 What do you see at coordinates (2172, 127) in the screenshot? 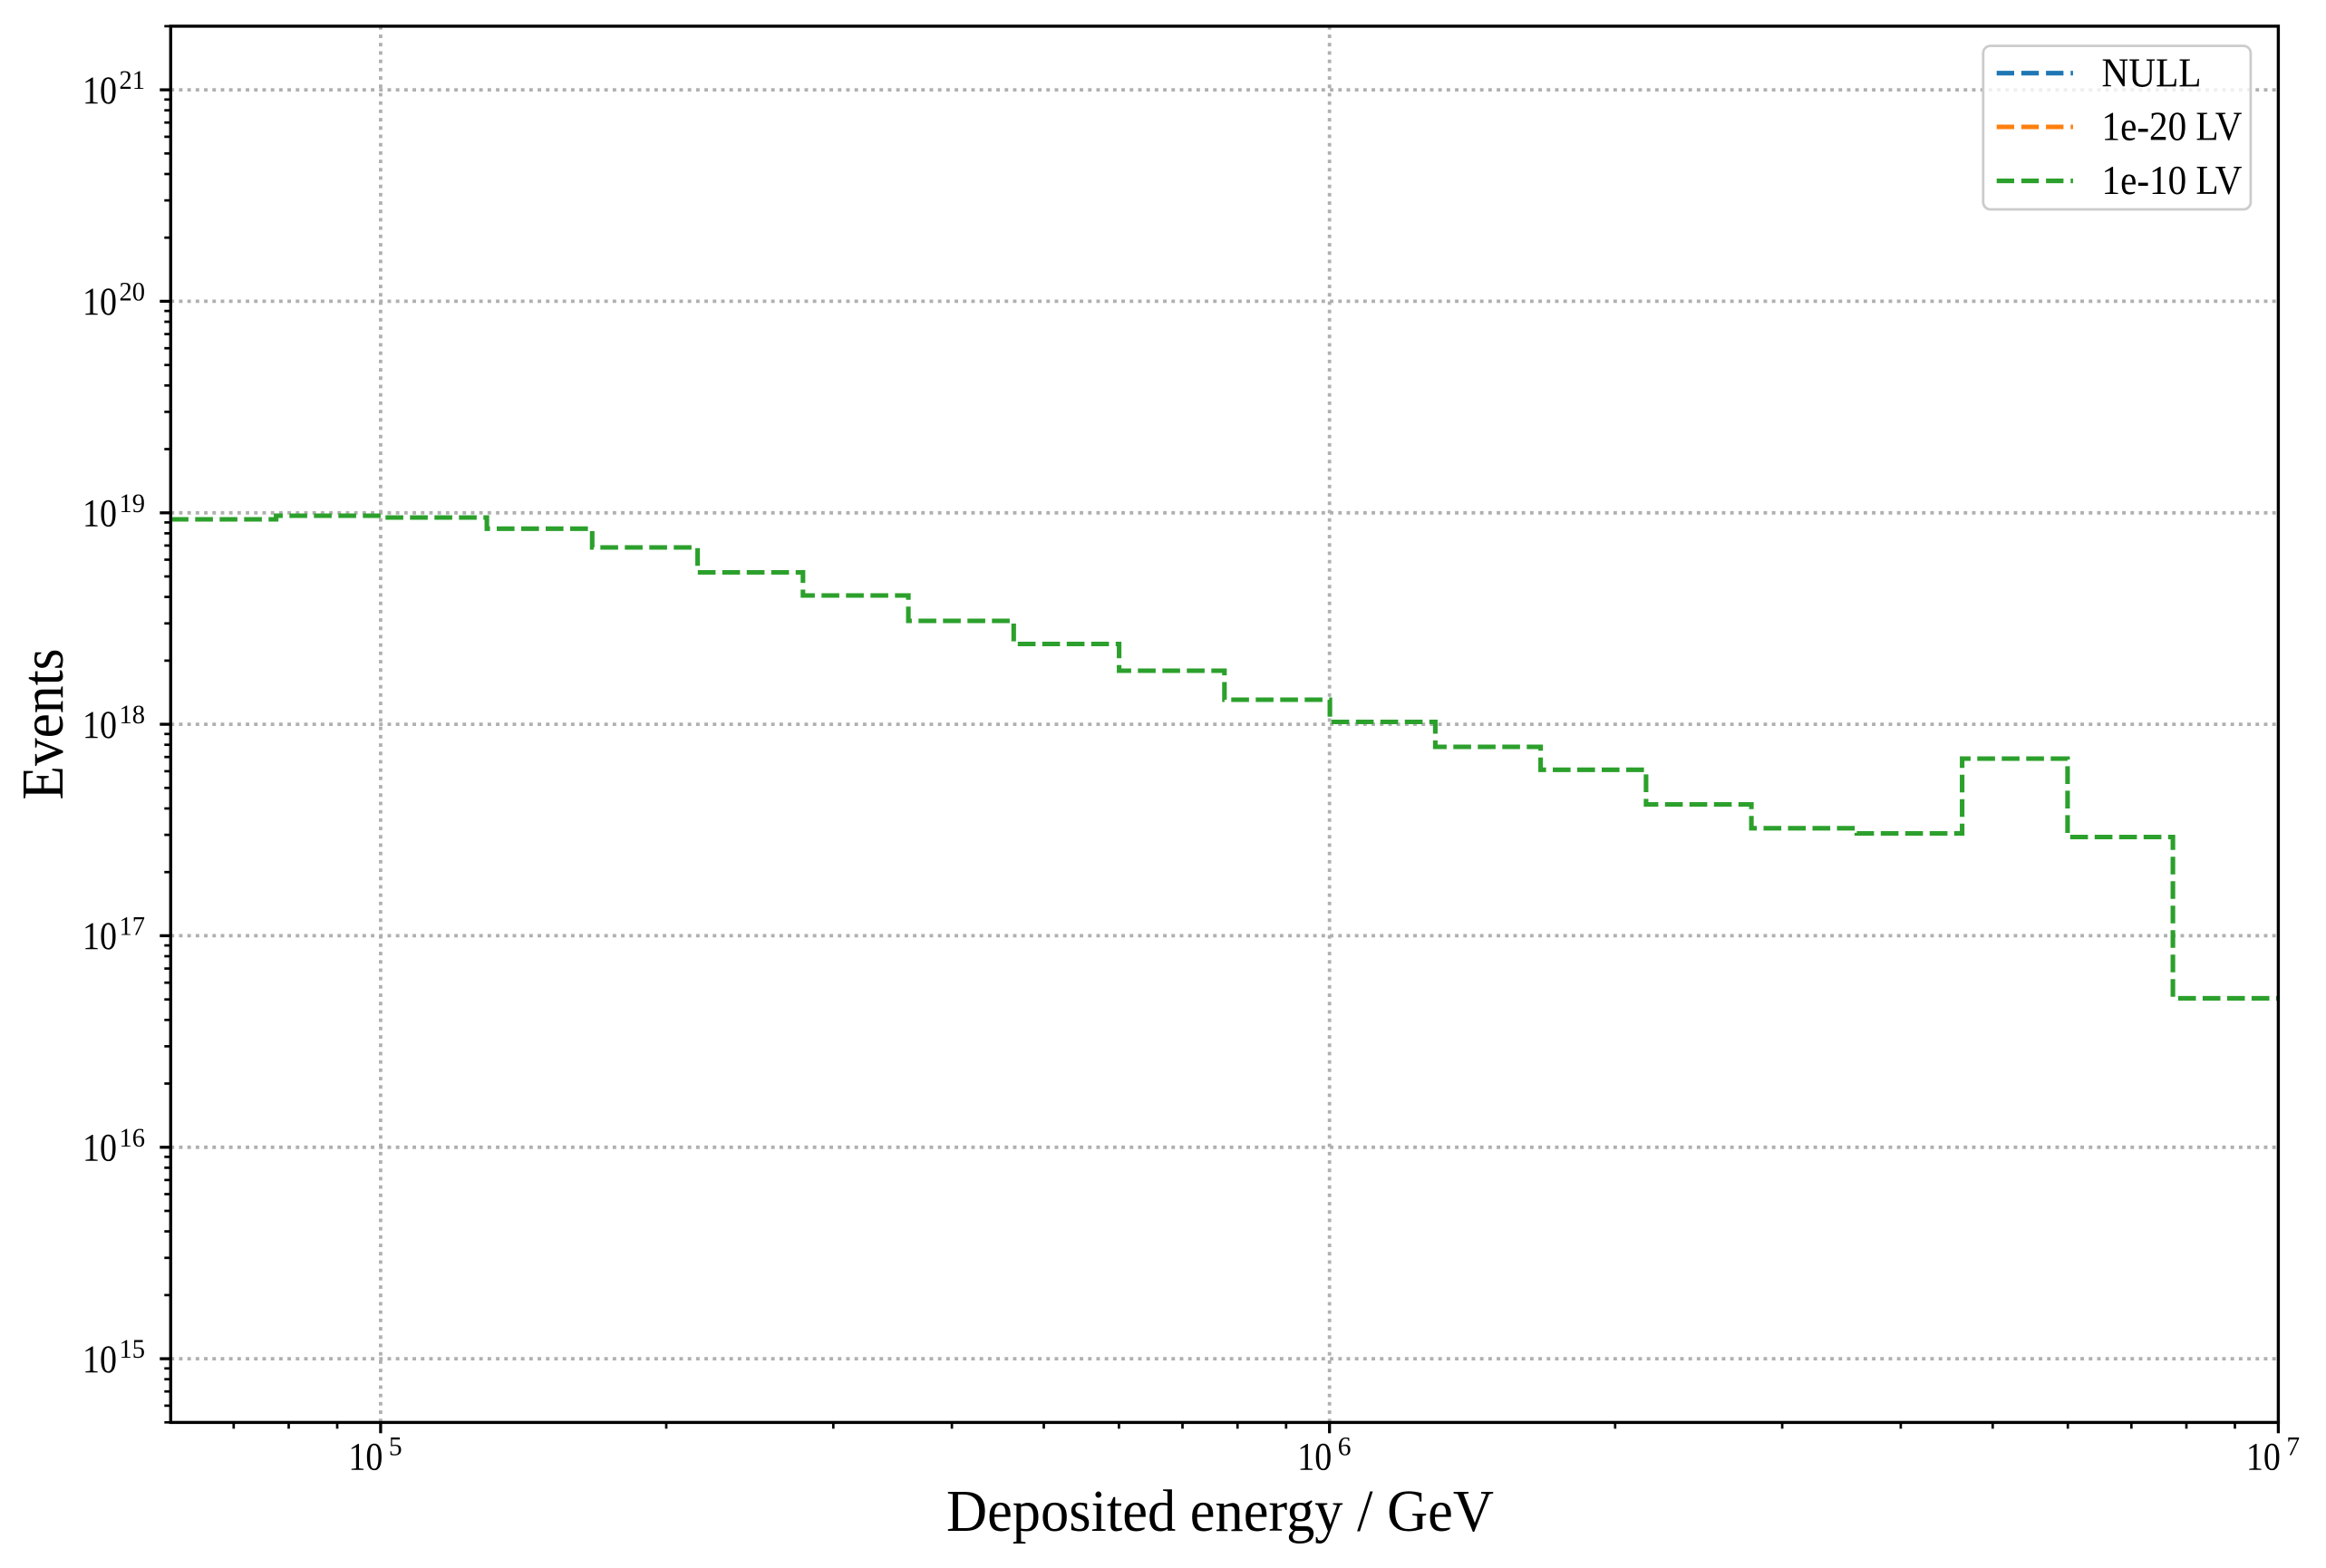
I see `svg-text: 1e-20 LV` at bounding box center [2172, 127].